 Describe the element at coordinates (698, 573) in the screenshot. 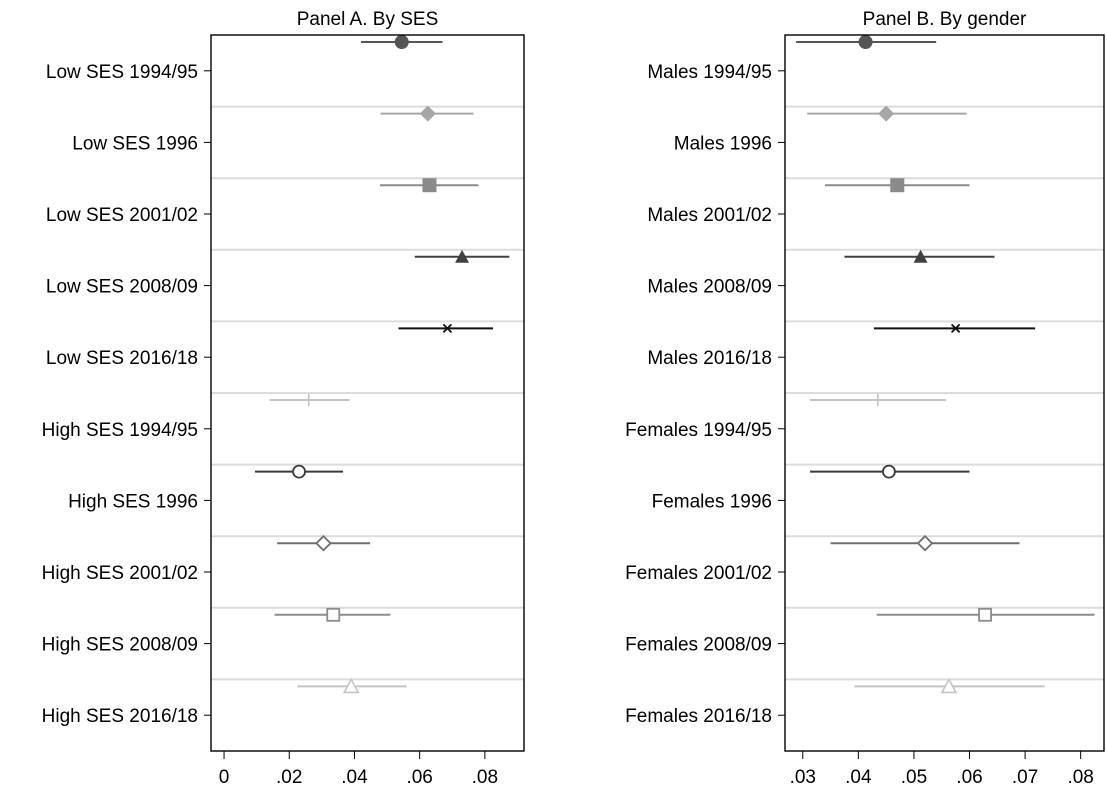

I see `row-label: Females 2001/02` at that location.